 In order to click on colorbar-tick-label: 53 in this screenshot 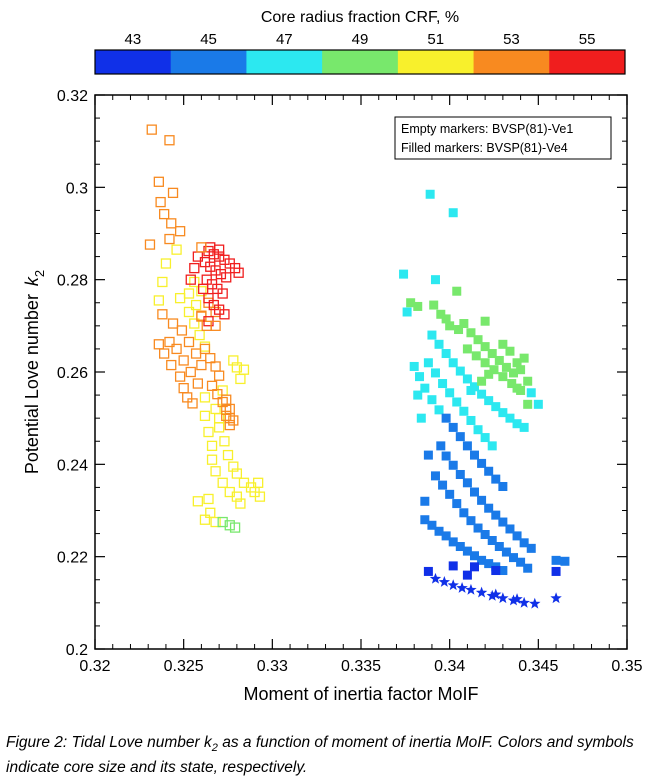, I will do `click(511, 39)`.